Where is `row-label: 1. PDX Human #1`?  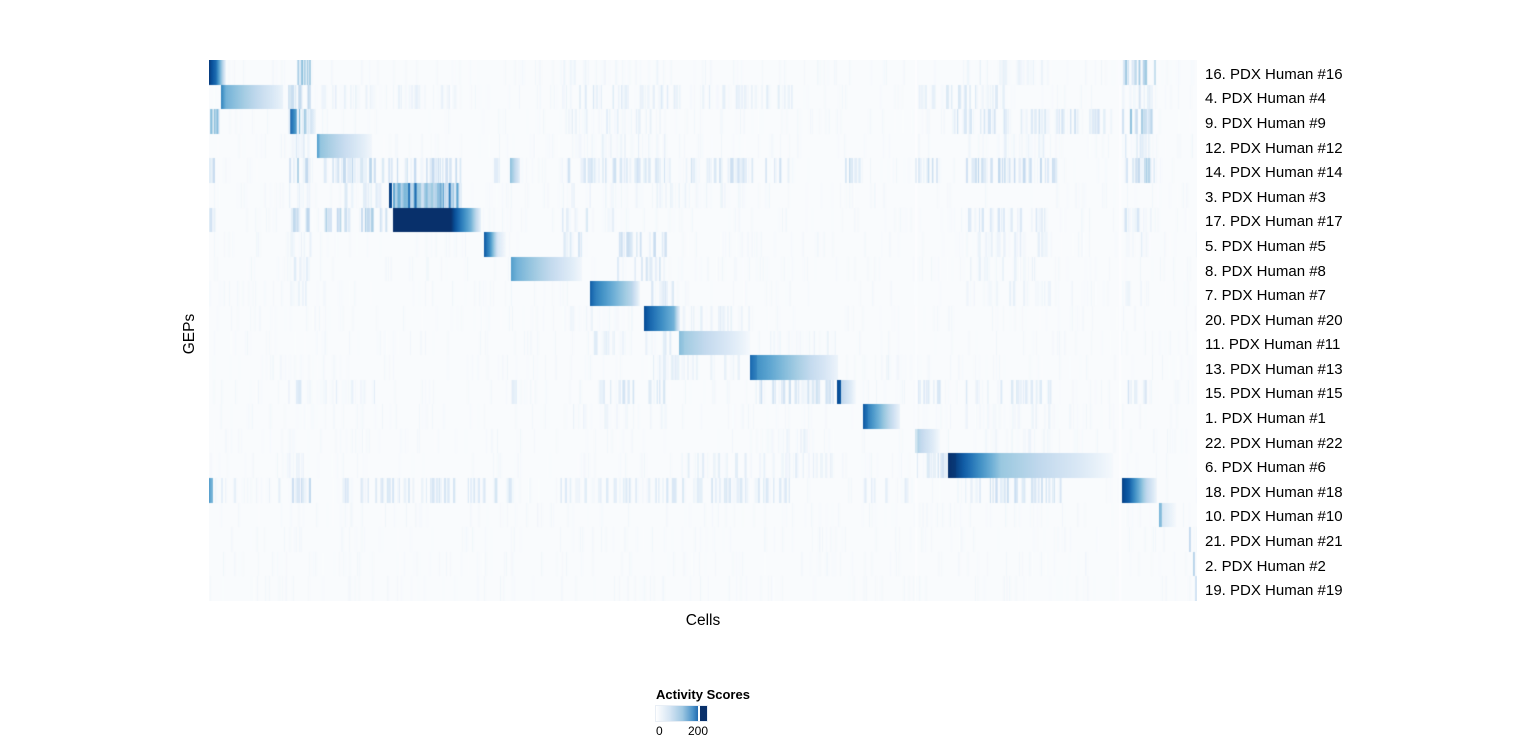
row-label: 1. PDX Human #1 is located at coordinates (1265, 419).